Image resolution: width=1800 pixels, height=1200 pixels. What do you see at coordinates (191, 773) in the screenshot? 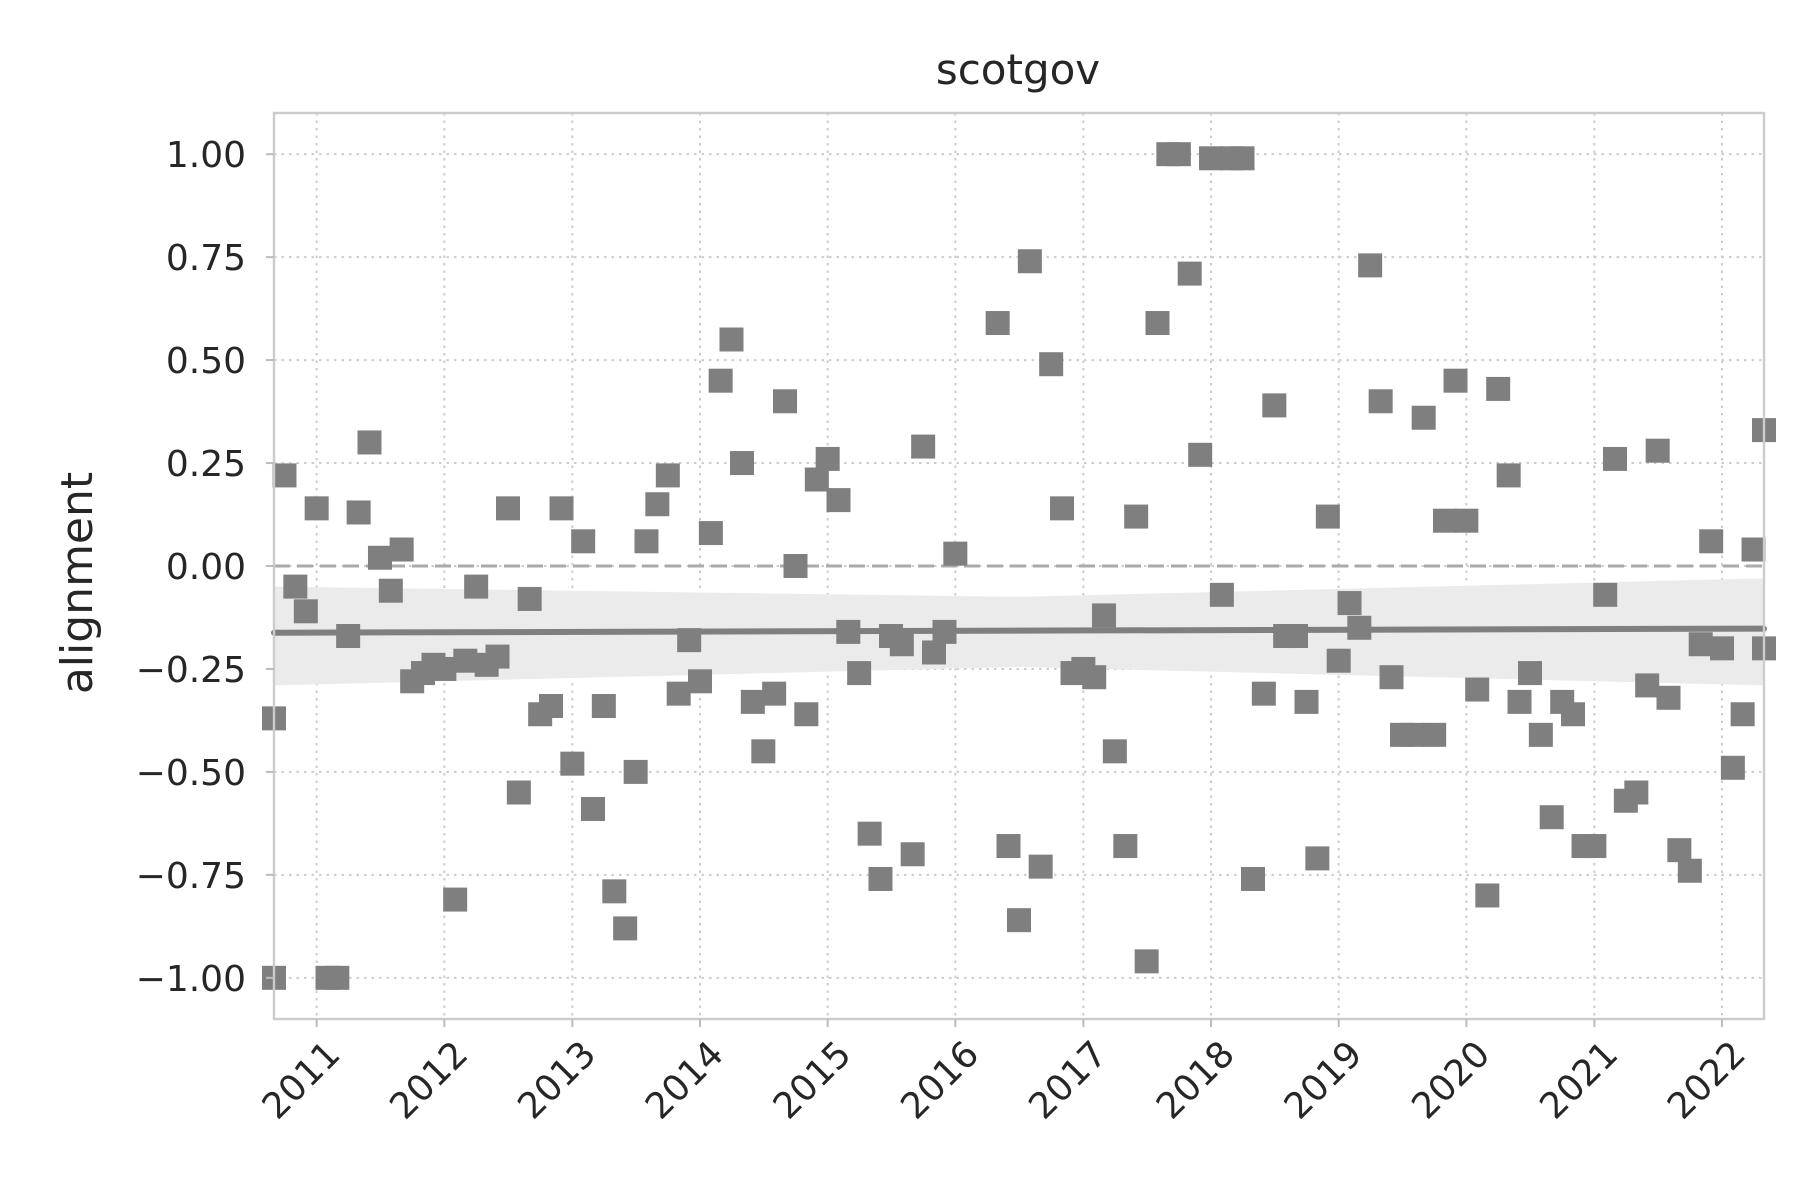
I see `y-tick-label: −0.50` at bounding box center [191, 773].